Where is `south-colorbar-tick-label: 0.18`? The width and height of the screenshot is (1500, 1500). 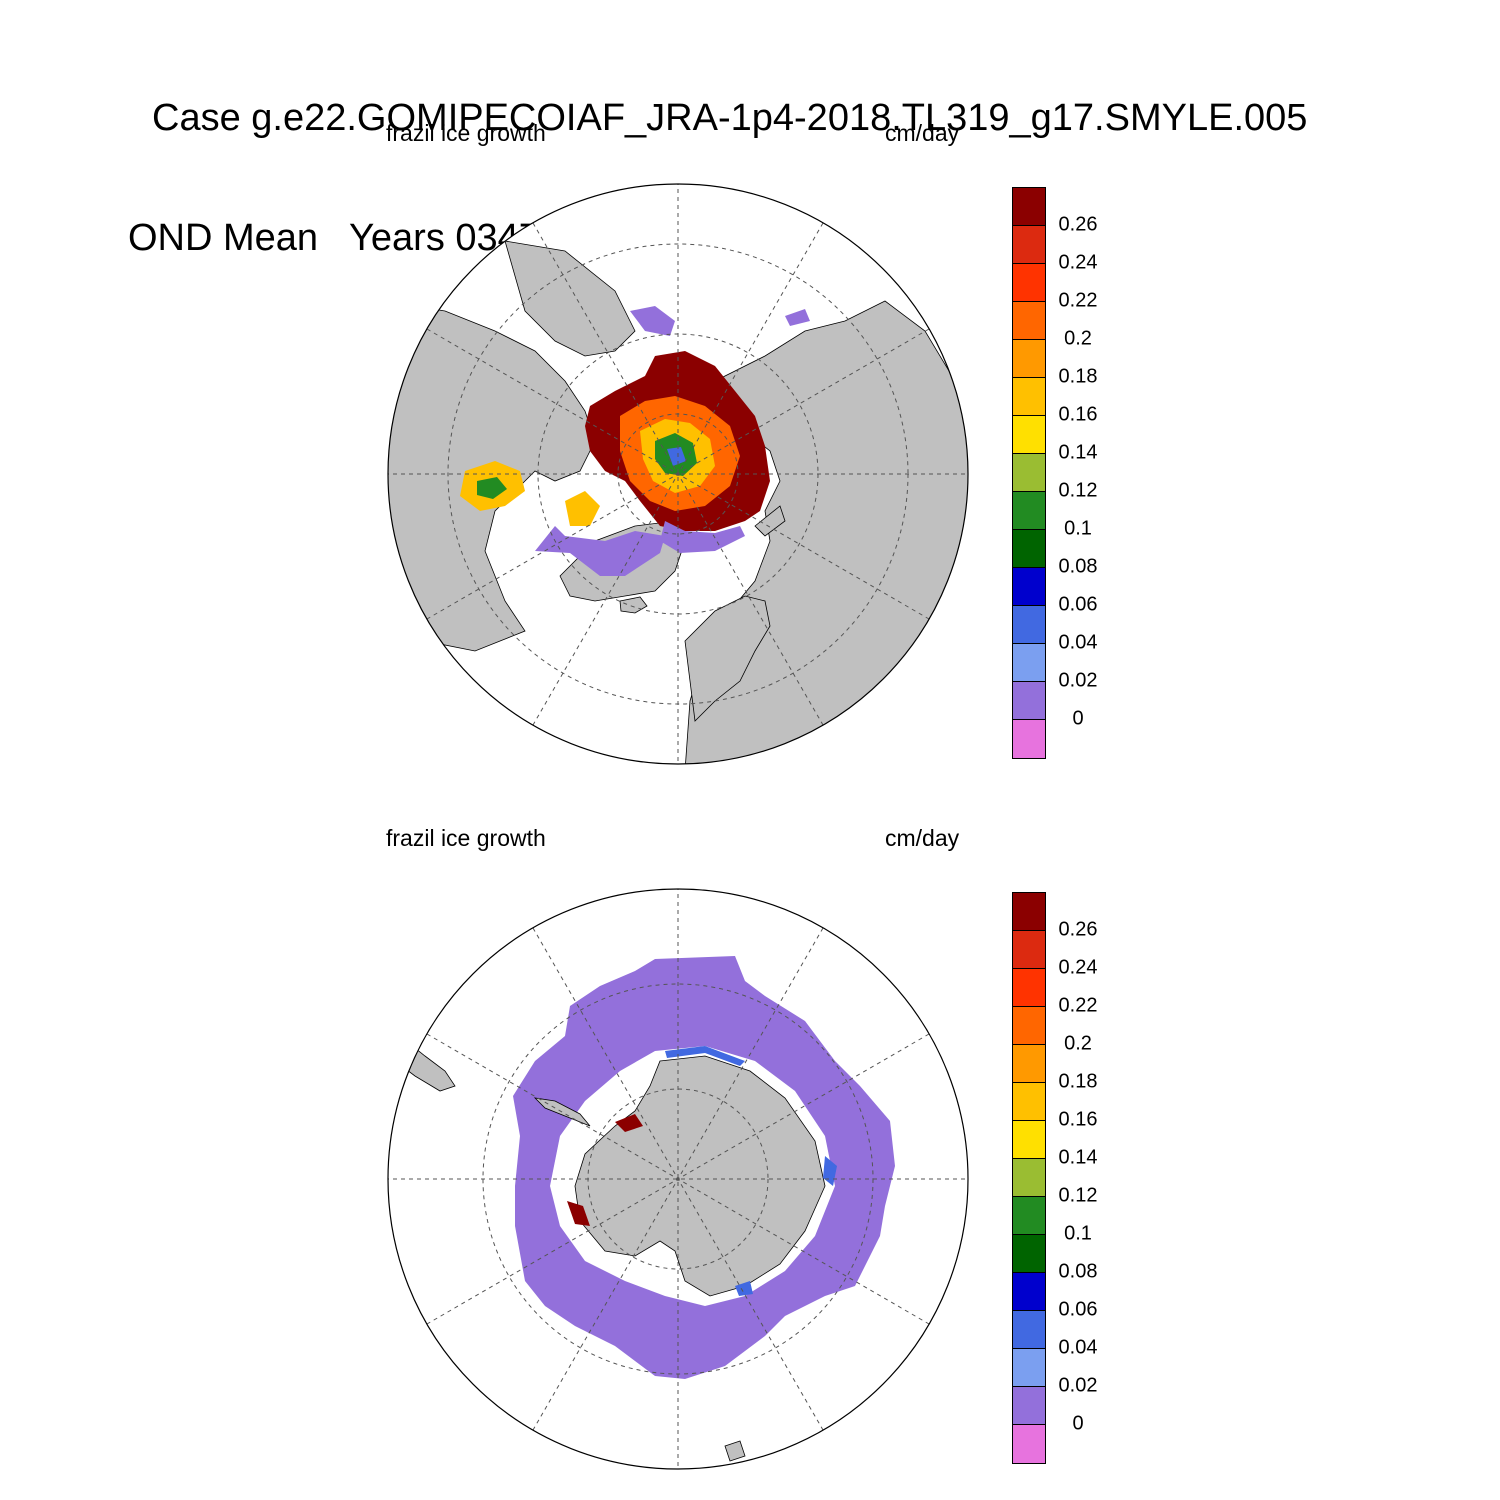
south-colorbar-tick-label: 0.18 is located at coordinates (1078, 1081).